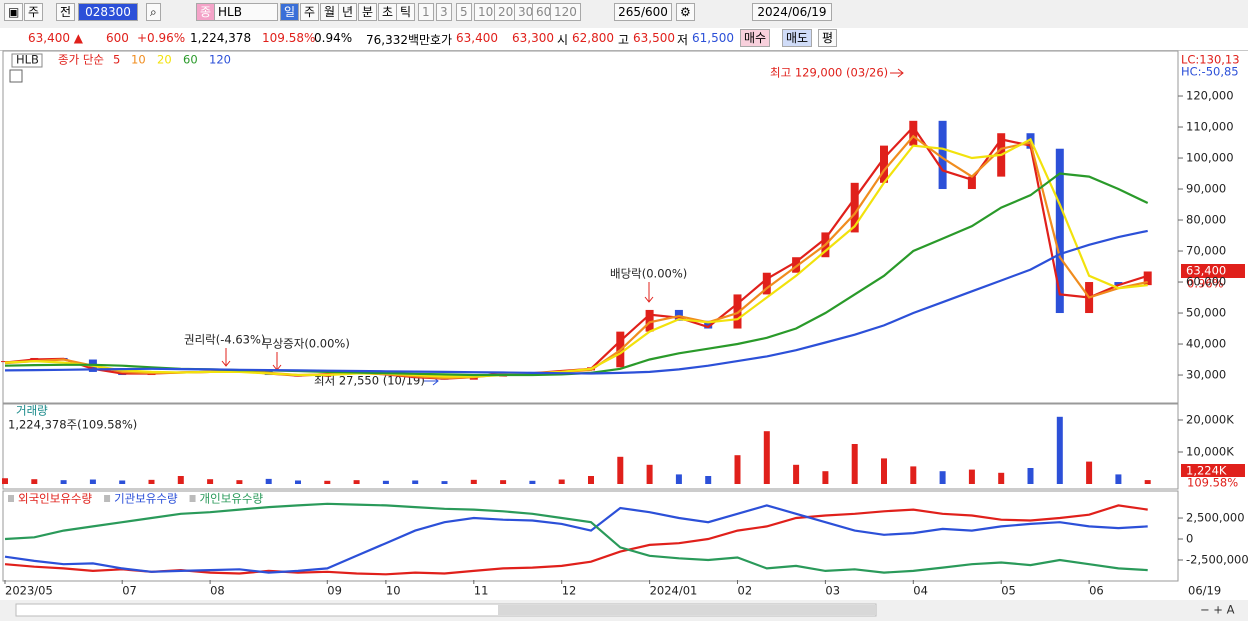 The image size is (1248, 621). What do you see at coordinates (29, 591) in the screenshot?
I see `x-tick-label: 2023/05` at bounding box center [29, 591].